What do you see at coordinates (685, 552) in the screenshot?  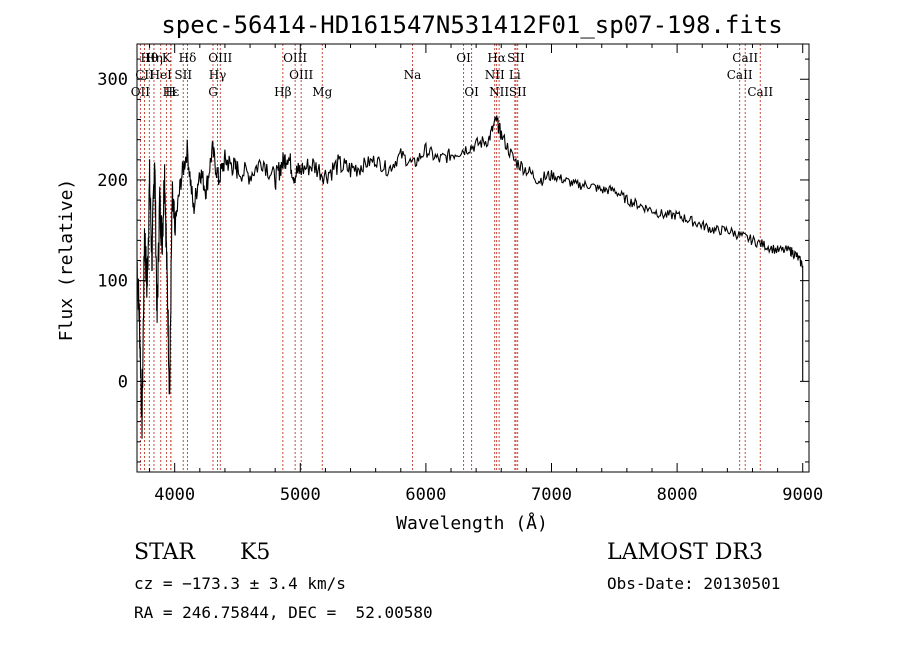 I see `survey-name: LAMOST DR3` at bounding box center [685, 552].